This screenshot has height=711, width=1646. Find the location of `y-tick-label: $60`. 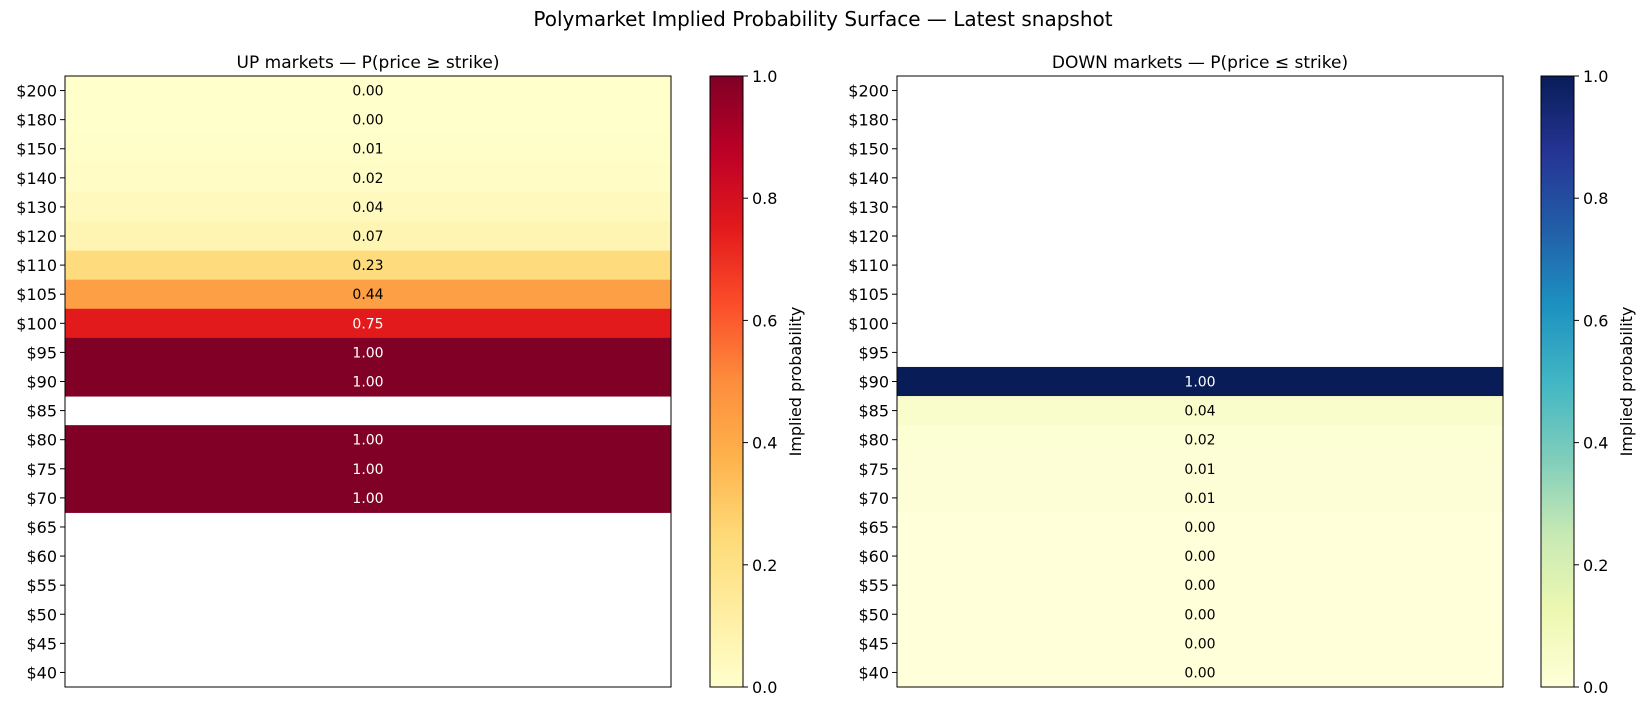

y-tick-label: $60 is located at coordinates (873, 556).